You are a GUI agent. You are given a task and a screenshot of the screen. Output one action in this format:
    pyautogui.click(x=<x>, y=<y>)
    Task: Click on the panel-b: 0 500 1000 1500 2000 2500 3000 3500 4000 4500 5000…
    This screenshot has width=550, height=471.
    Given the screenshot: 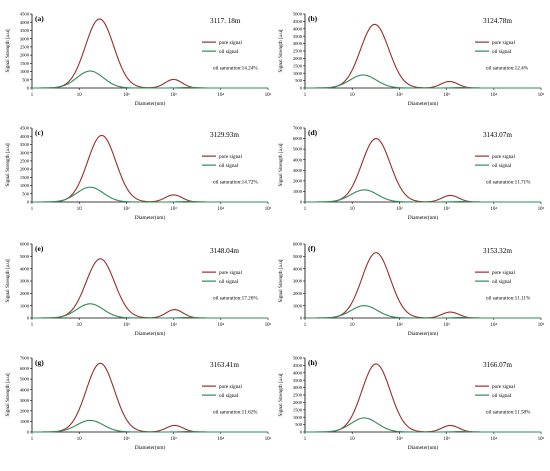 What is the action you would take?
    pyautogui.click(x=411, y=59)
    